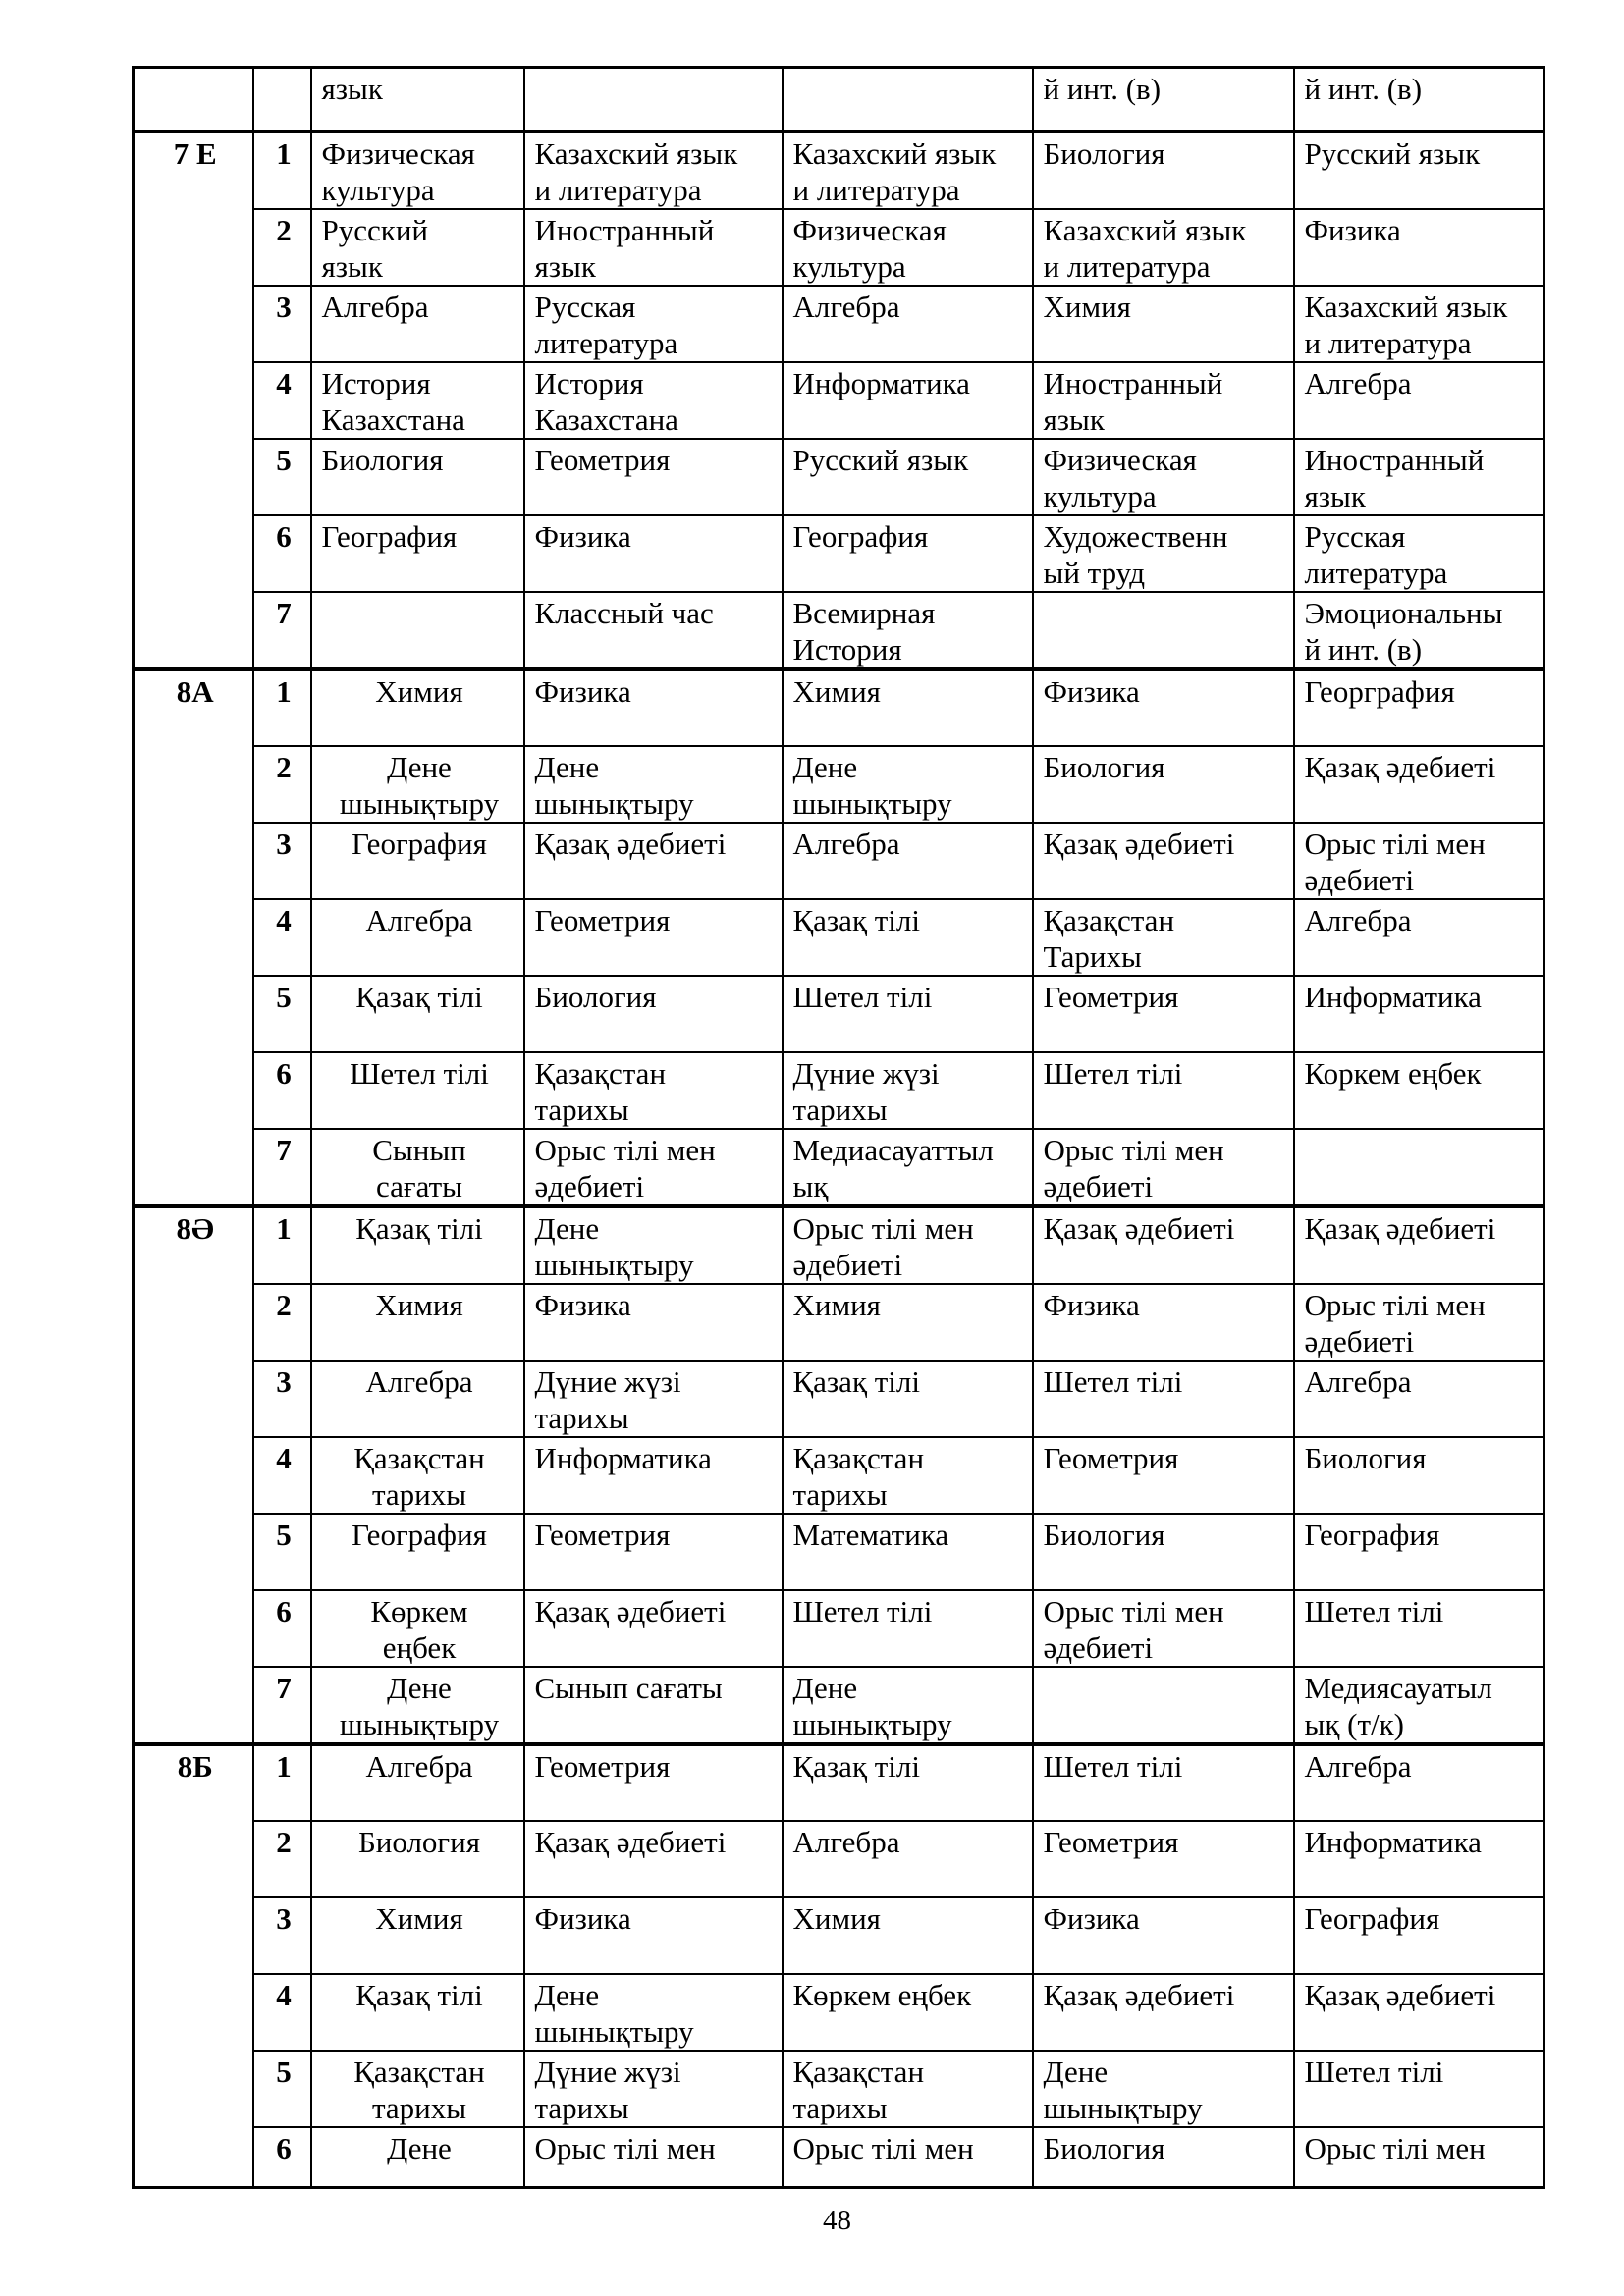 The width and height of the screenshot is (1624, 2296). What do you see at coordinates (907, 630) in the screenshot?
I see `subject-cell: Всемирная История` at bounding box center [907, 630].